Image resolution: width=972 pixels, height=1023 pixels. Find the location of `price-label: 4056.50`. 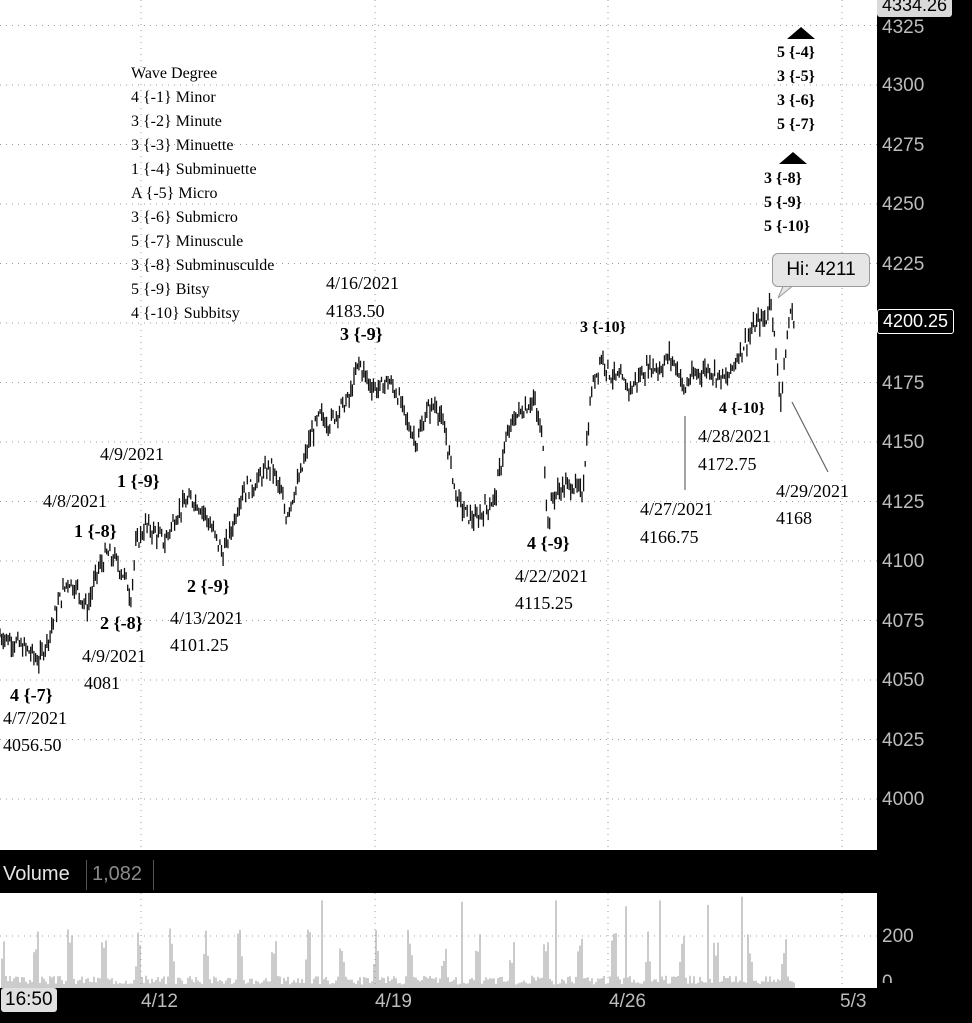

price-label: 4056.50 is located at coordinates (32, 745).